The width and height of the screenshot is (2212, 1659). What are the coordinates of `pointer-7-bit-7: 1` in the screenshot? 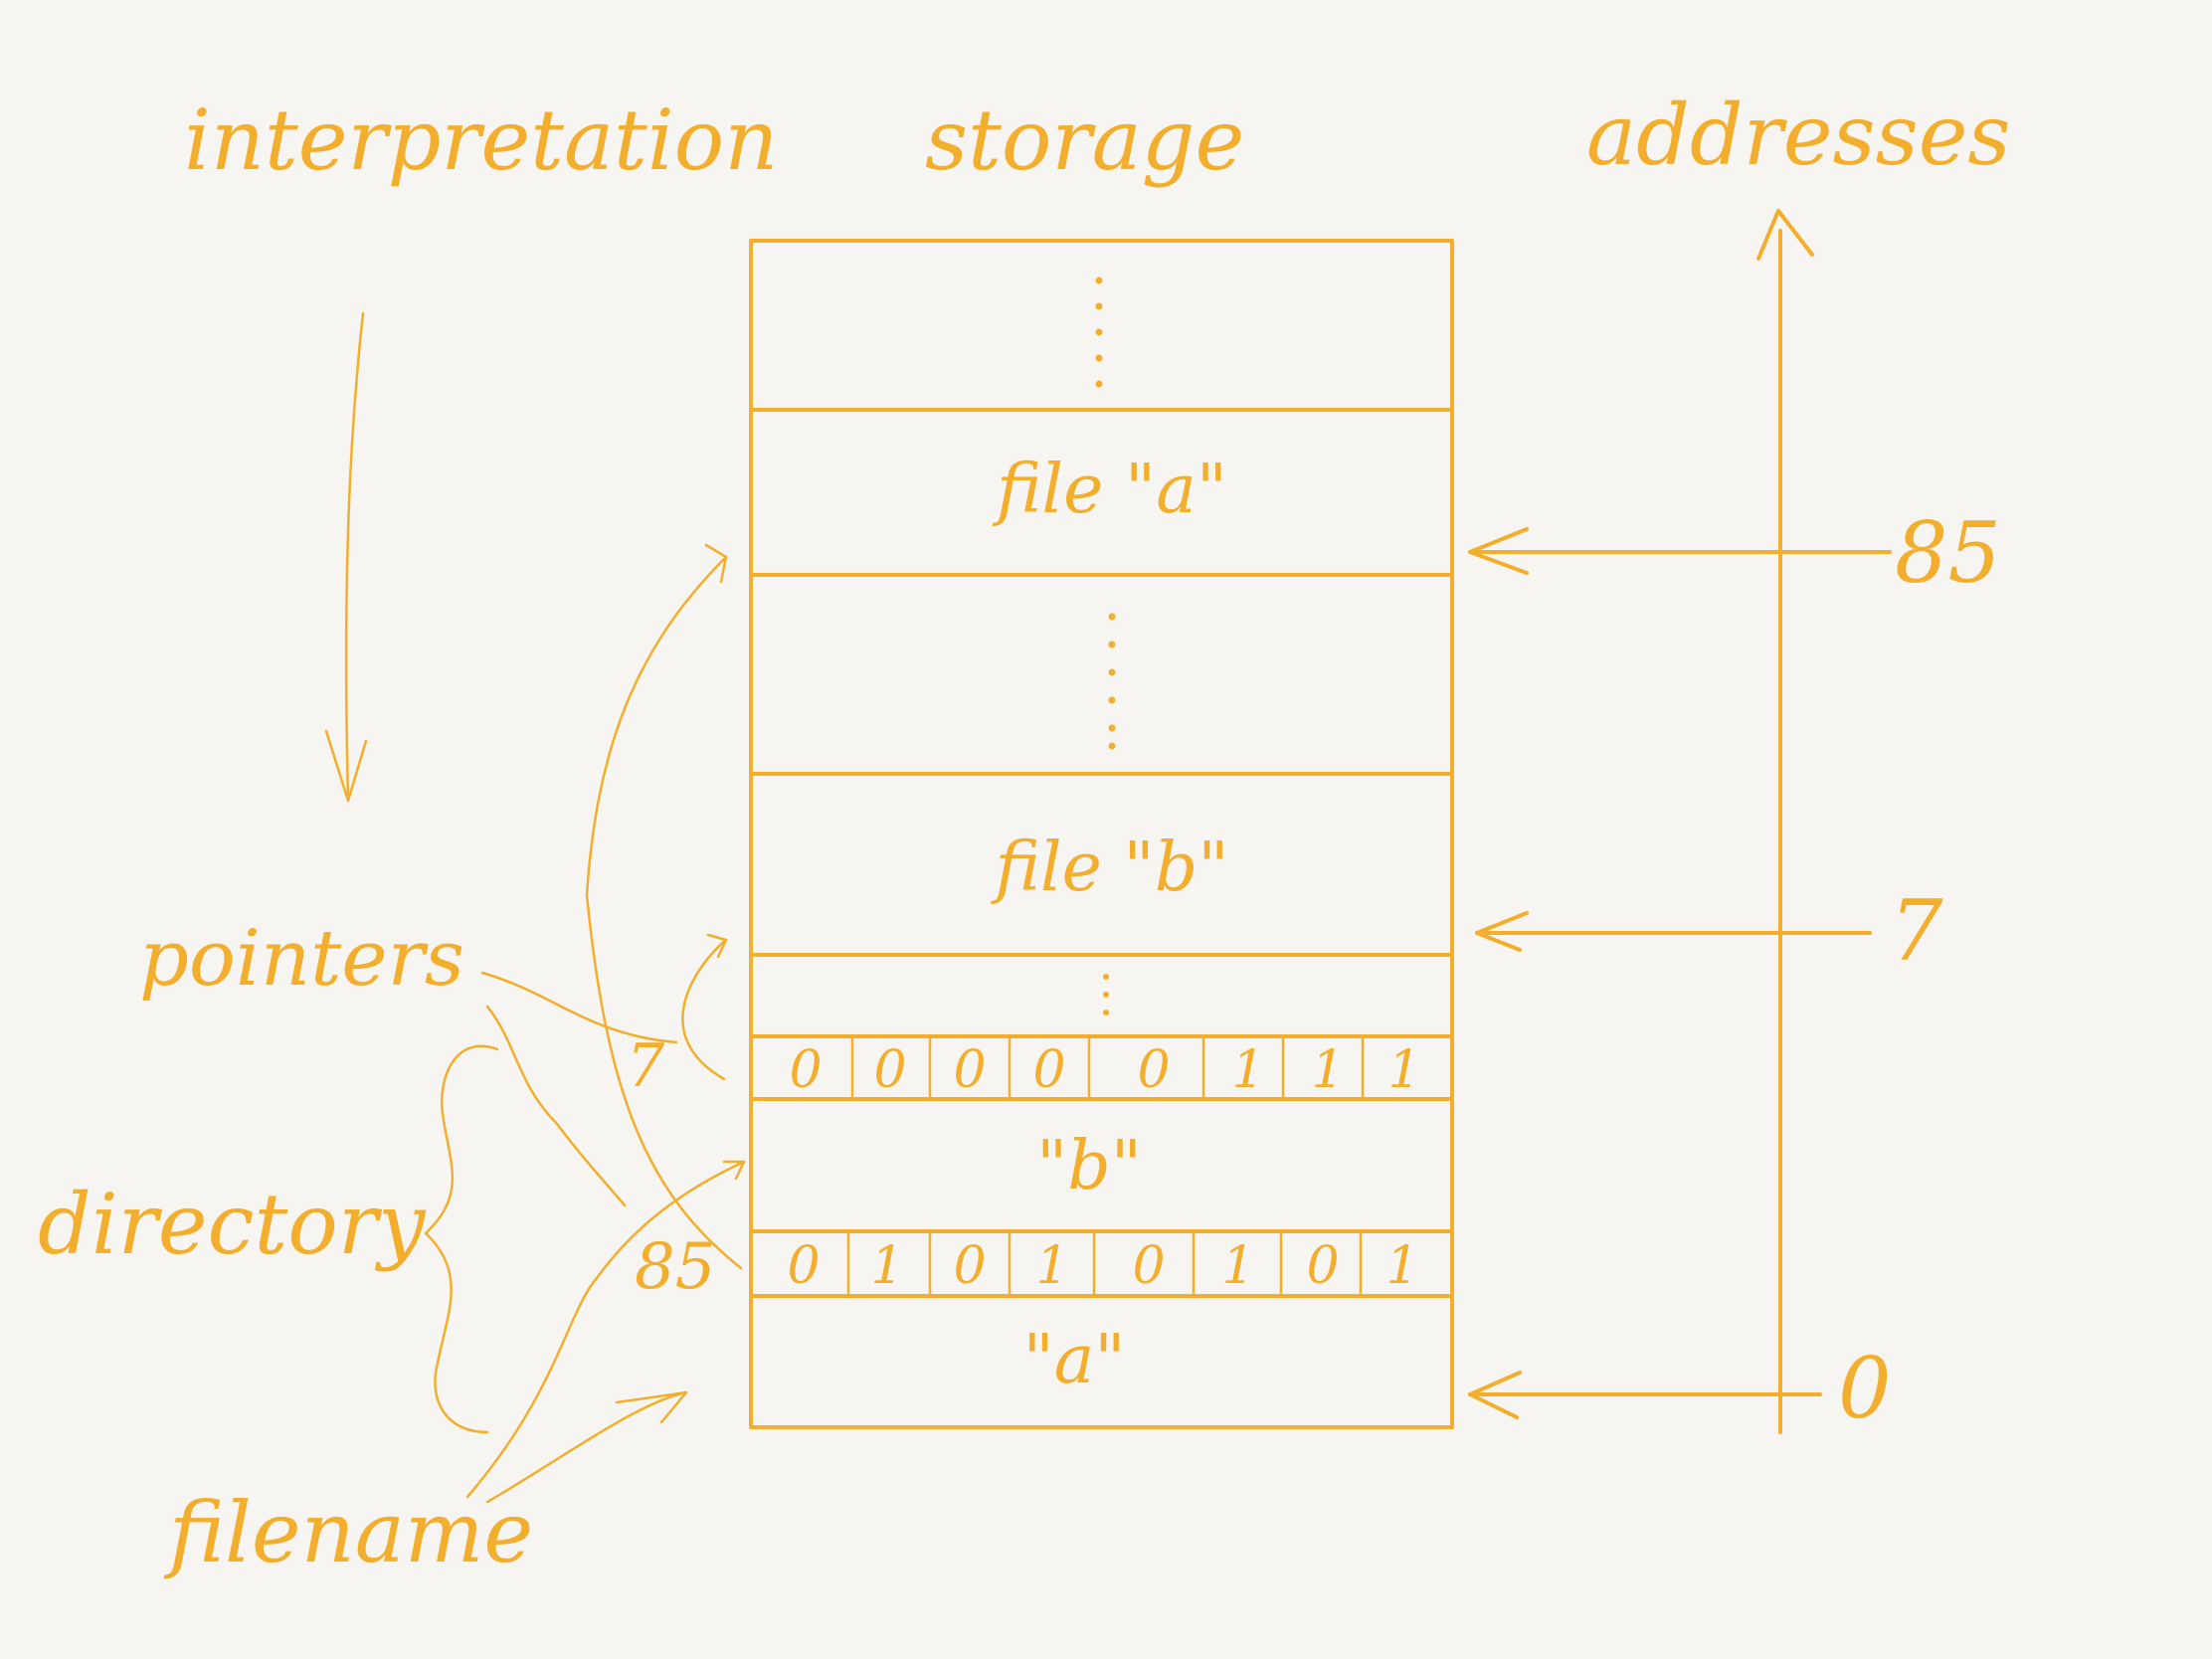 It's located at (1403, 1070).